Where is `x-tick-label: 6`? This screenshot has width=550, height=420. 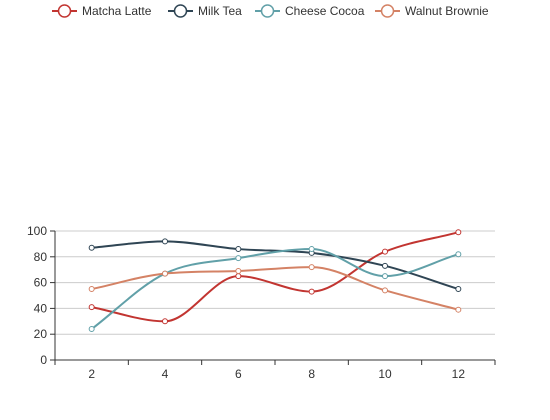 x-tick-label: 6 is located at coordinates (238, 374).